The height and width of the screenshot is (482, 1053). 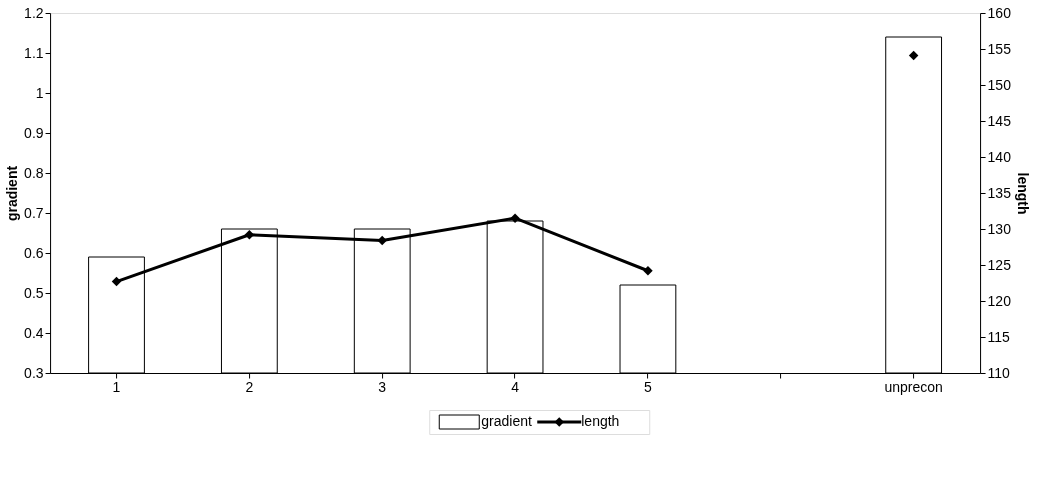 I want to click on y-tick-label: 0.7, so click(x=34, y=212).